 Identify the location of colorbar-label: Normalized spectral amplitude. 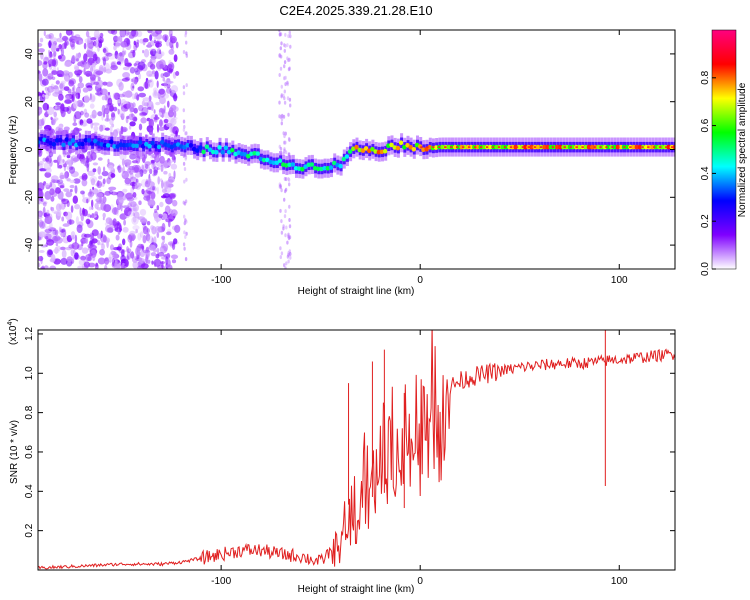
(742, 149).